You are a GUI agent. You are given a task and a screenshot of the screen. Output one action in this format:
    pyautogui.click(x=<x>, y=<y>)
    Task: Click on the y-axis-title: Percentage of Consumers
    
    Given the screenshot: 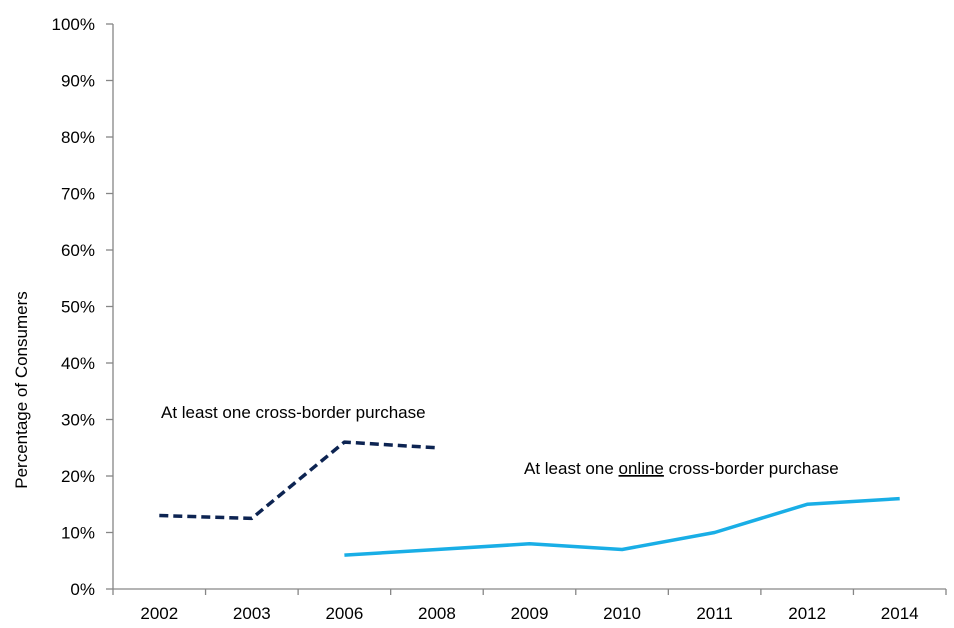 What is the action you would take?
    pyautogui.click(x=21, y=390)
    